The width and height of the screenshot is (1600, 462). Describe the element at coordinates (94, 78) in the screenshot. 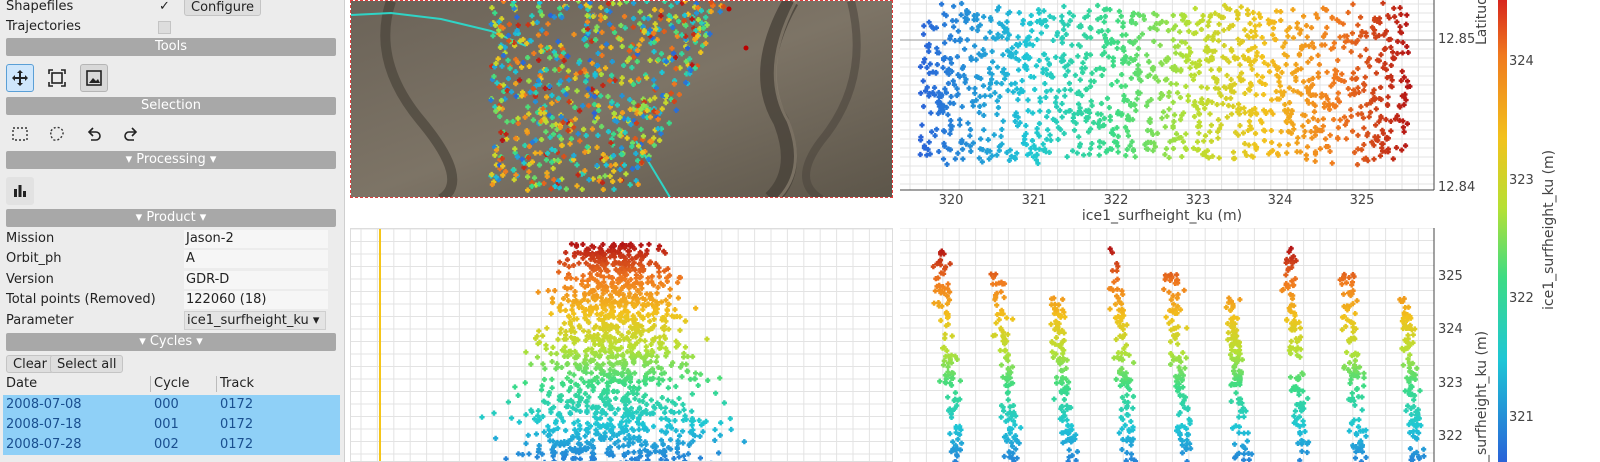

I see `image-tool-button` at that location.